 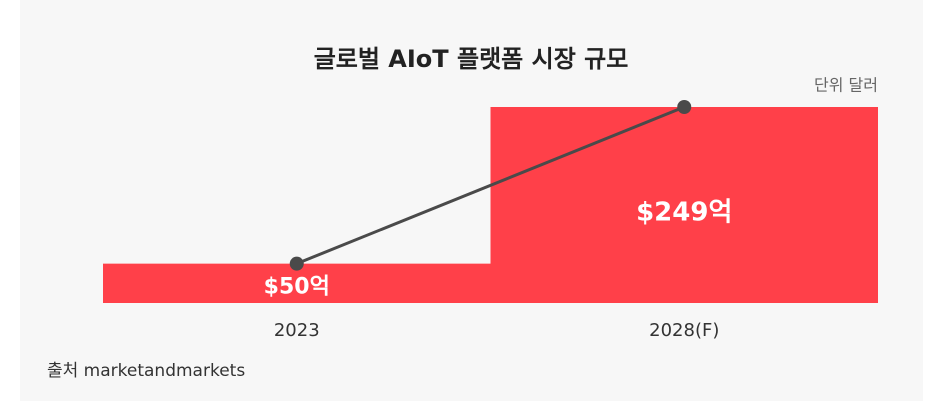 What do you see at coordinates (297, 286) in the screenshot?
I see `value-label: $50억` at bounding box center [297, 286].